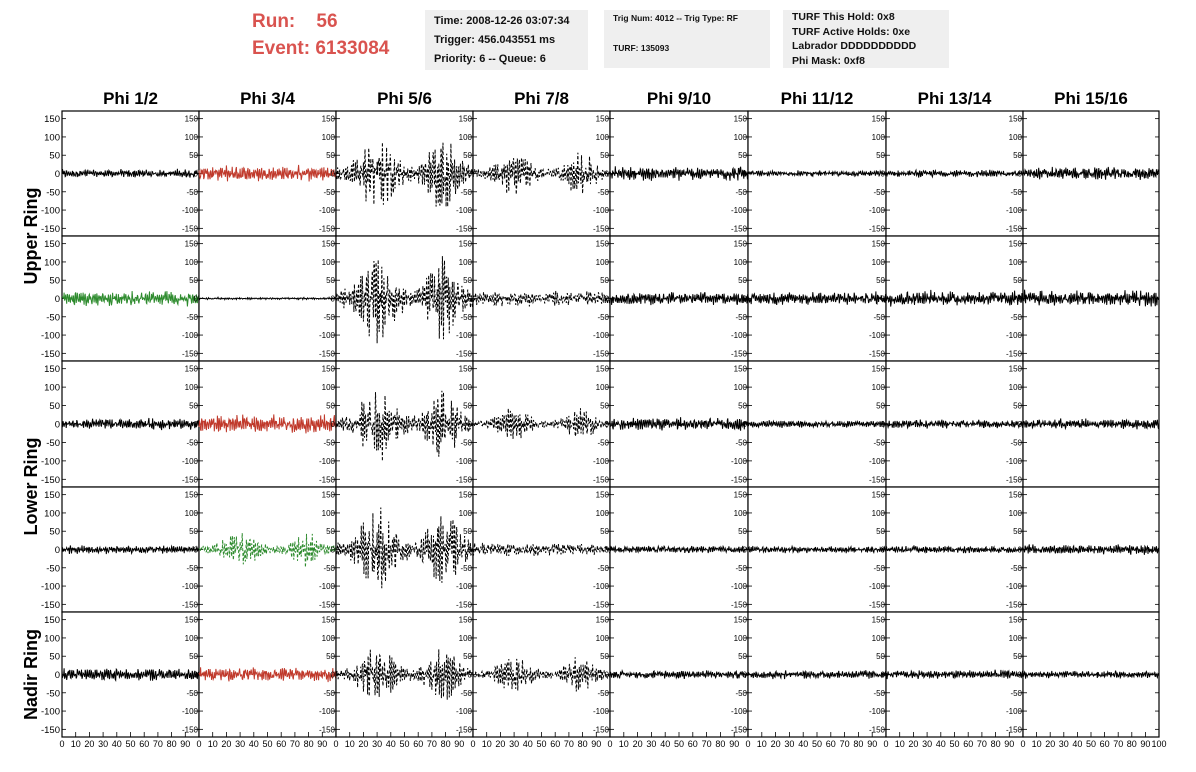  I want to click on xtick-label: 80, so click(583, 744).